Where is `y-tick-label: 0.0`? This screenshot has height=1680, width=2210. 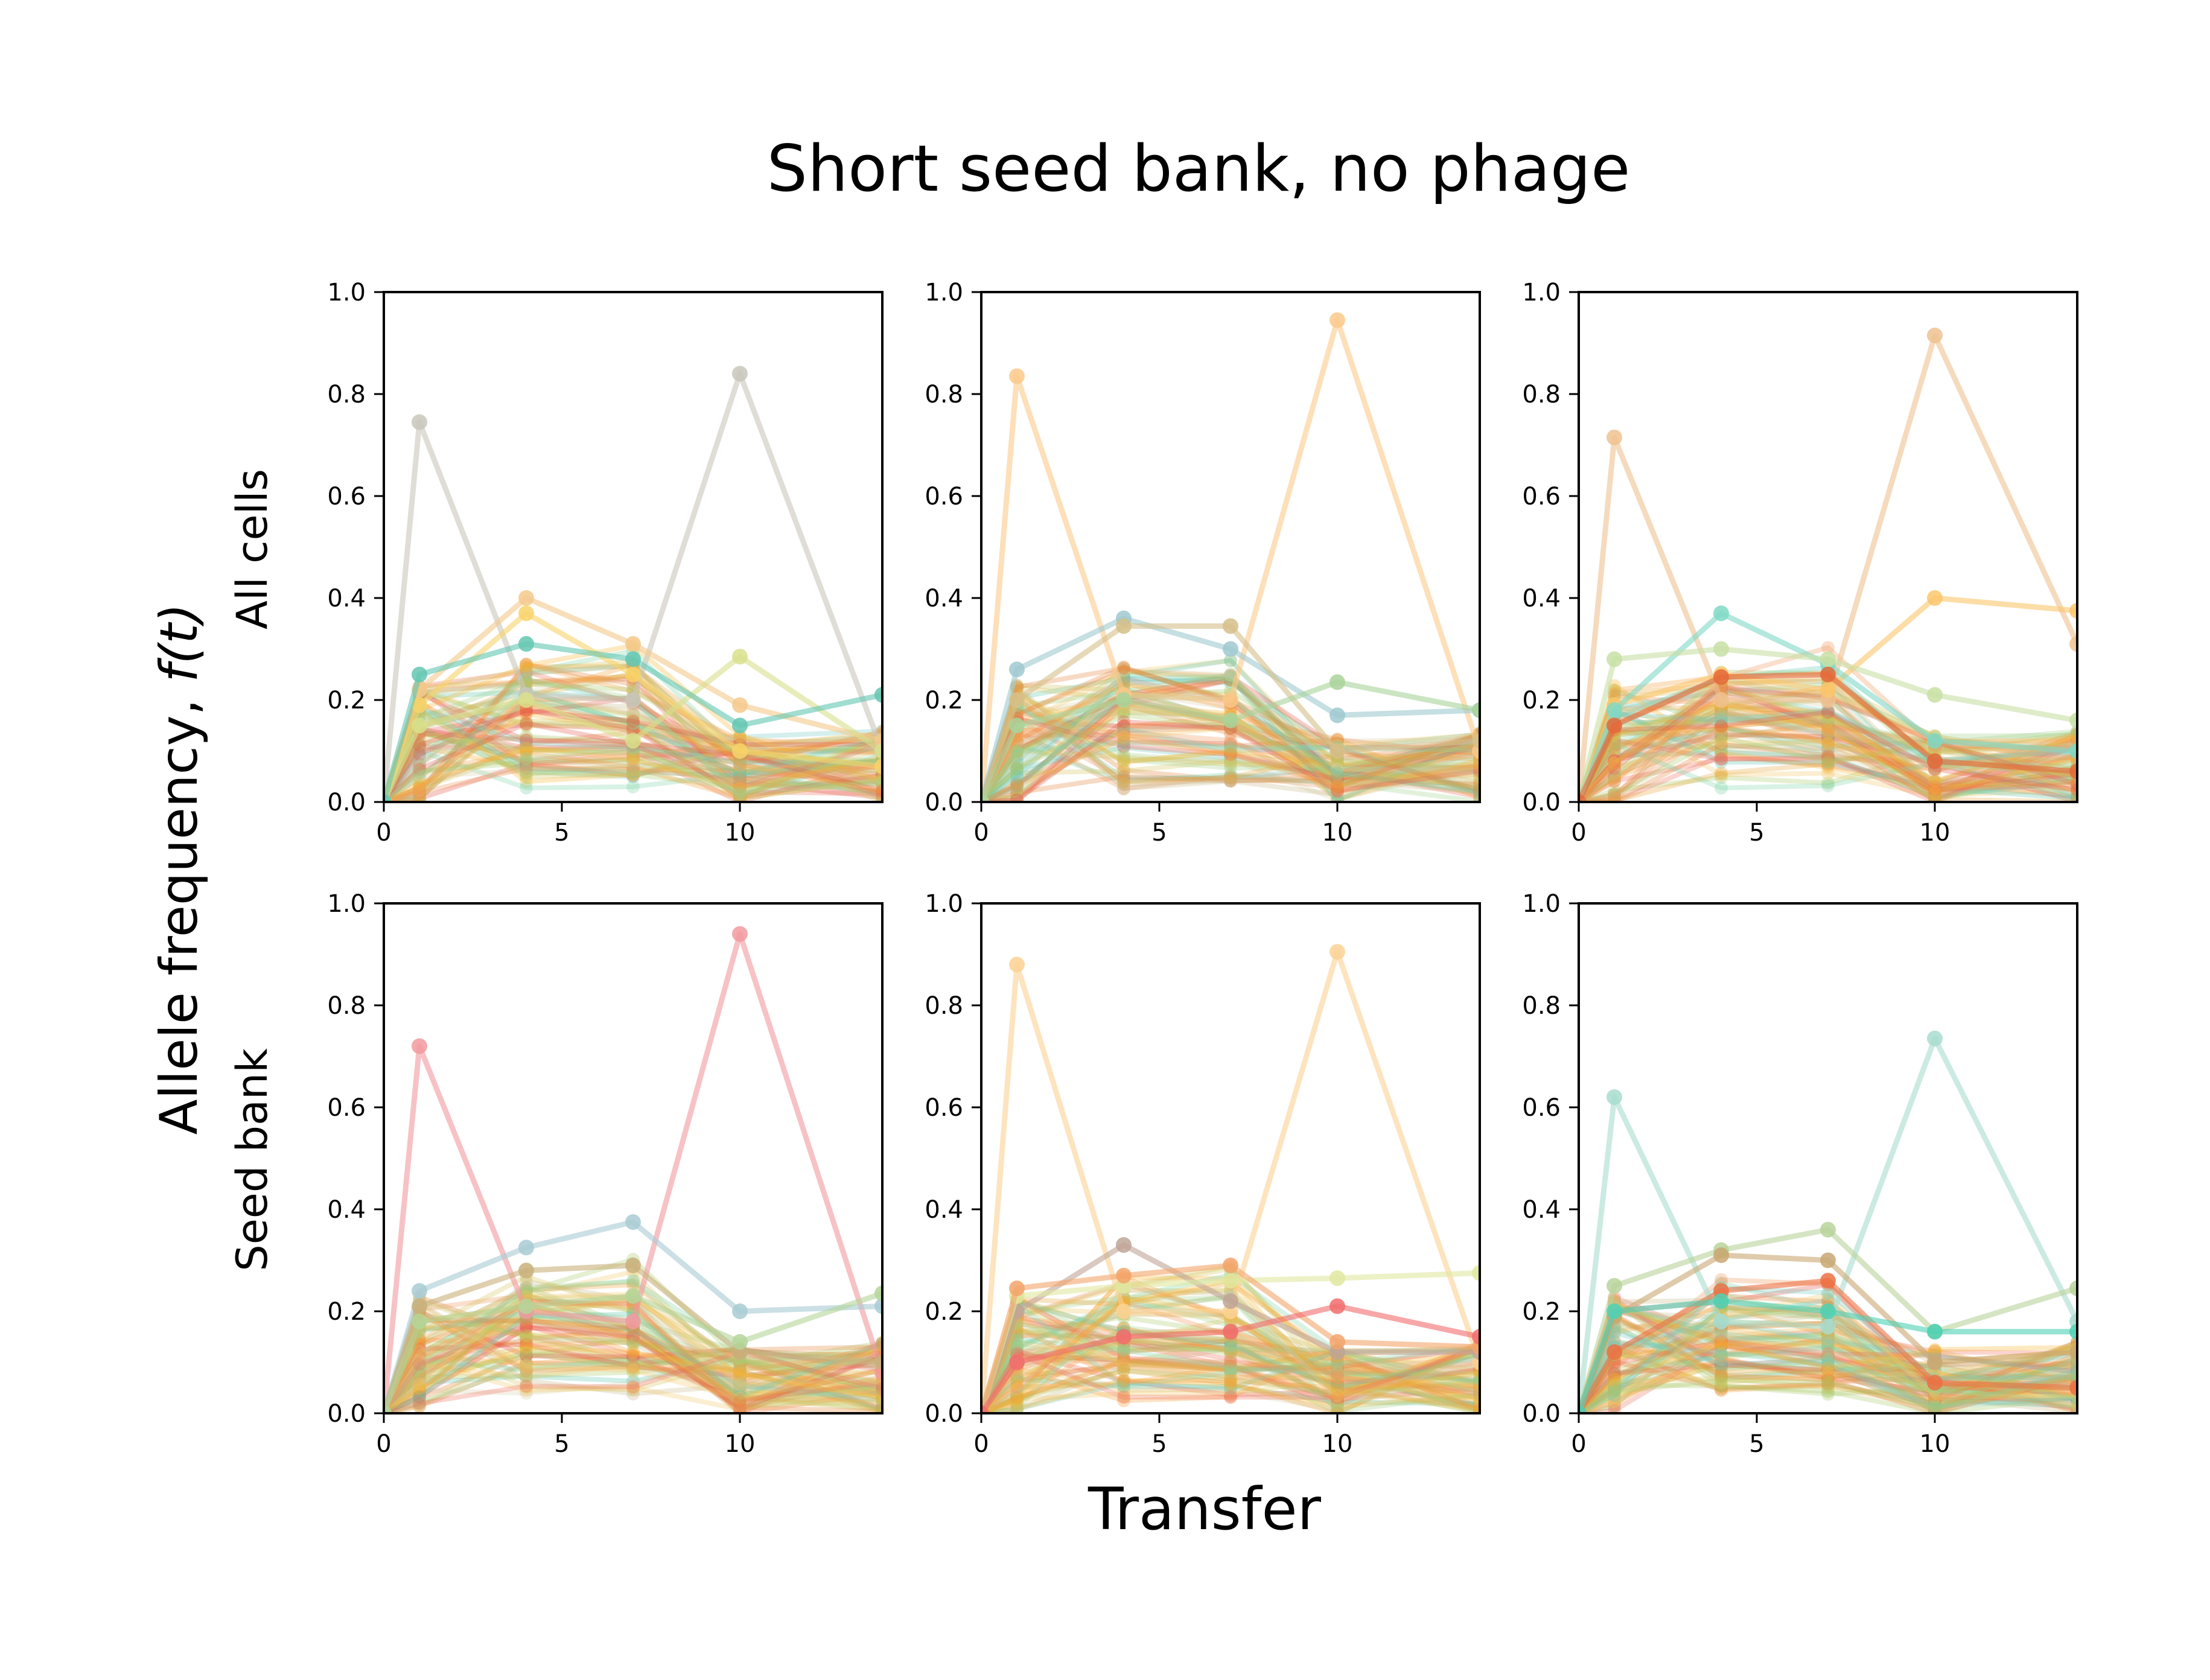 y-tick-label: 0.0 is located at coordinates (346, 802).